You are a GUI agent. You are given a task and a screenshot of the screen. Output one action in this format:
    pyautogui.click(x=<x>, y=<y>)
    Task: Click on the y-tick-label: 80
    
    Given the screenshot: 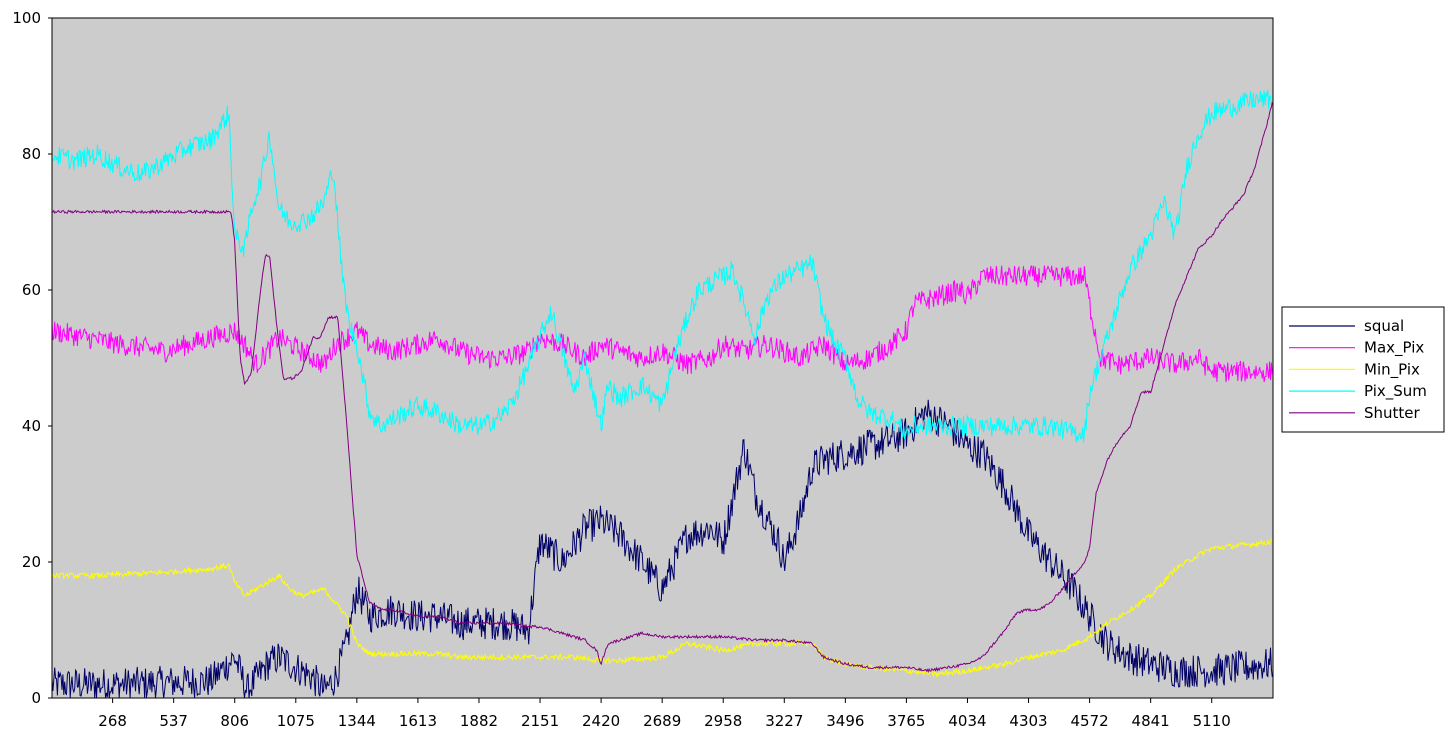 What is the action you would take?
    pyautogui.click(x=31, y=154)
    